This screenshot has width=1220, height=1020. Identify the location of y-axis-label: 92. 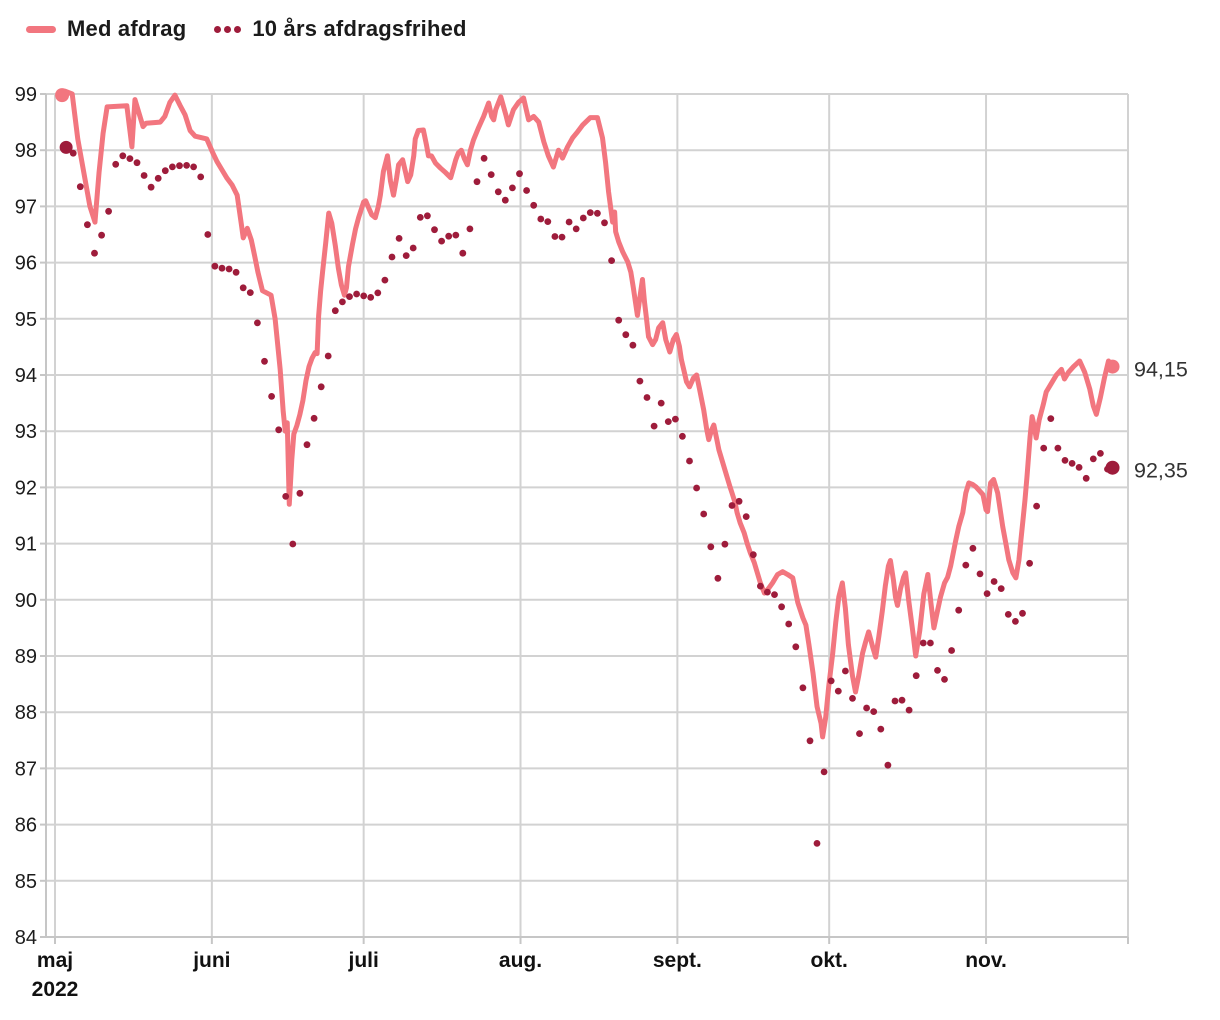
(26, 488).